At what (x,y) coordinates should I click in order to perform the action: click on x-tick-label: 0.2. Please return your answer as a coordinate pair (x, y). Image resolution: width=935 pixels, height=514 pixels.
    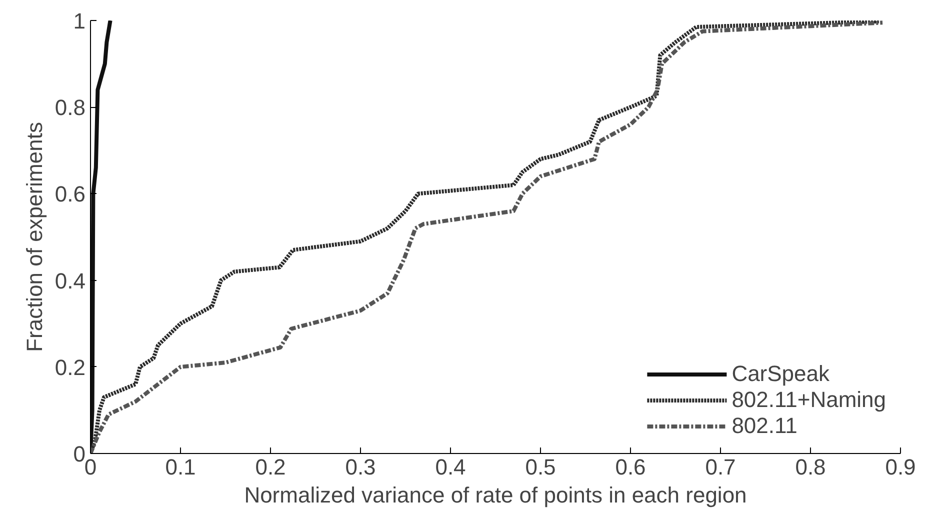
    Looking at the image, I should click on (270, 467).